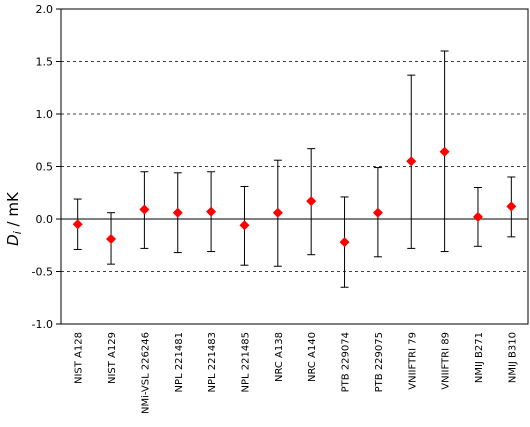 This screenshot has width=530, height=427. Describe the element at coordinates (512, 357) in the screenshot. I see `x-tick-label: NMIJ B310` at that location.